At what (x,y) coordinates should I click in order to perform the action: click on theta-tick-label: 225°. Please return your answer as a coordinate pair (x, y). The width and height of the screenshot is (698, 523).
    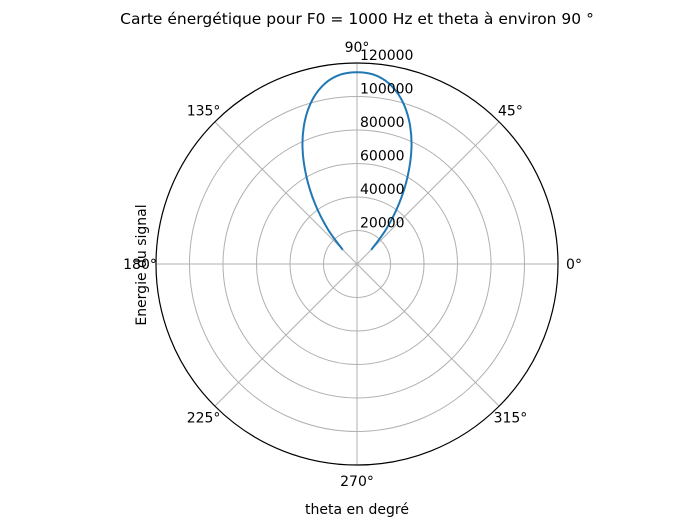
    Looking at the image, I should click on (204, 418).